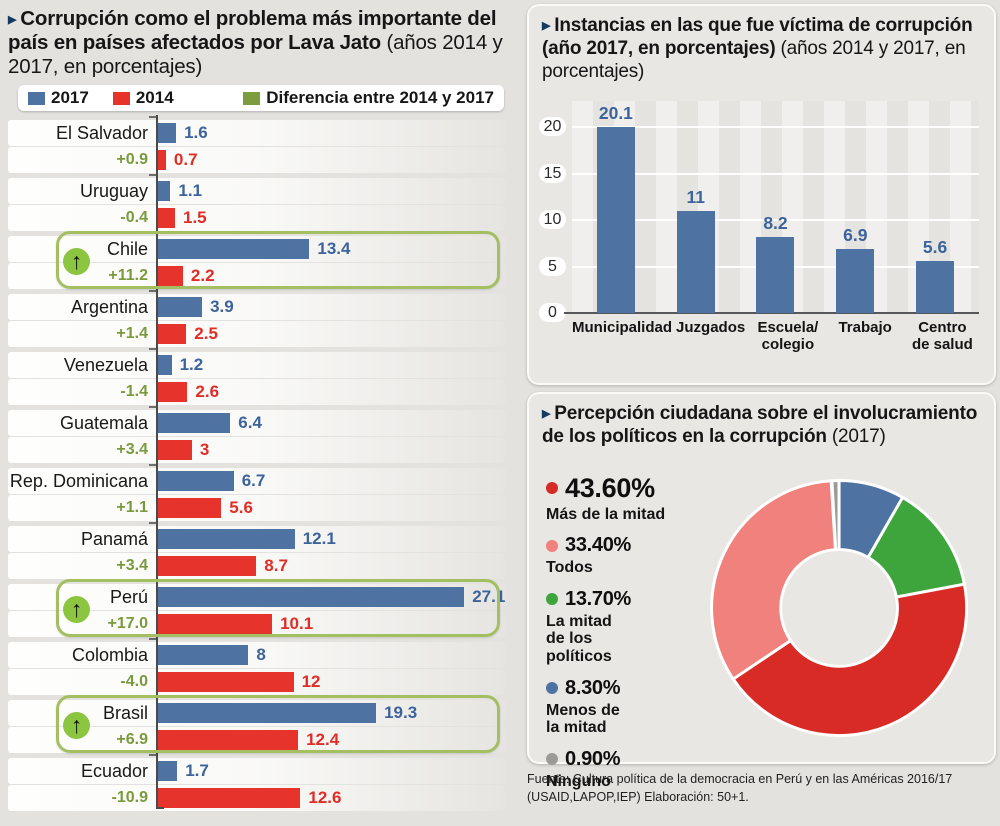 This screenshot has height=826, width=1000. What do you see at coordinates (622, 328) in the screenshot?
I see `x-tick-label: Municipalidad` at bounding box center [622, 328].